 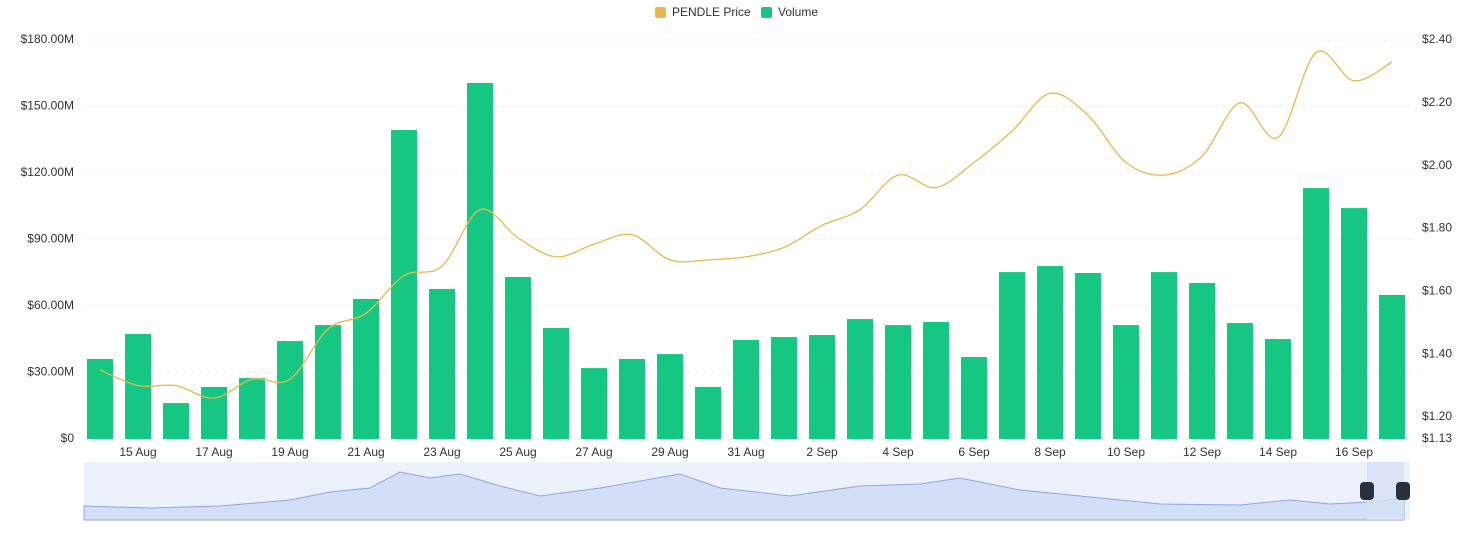 What do you see at coordinates (68, 438) in the screenshot?
I see `y-tick-label: $0` at bounding box center [68, 438].